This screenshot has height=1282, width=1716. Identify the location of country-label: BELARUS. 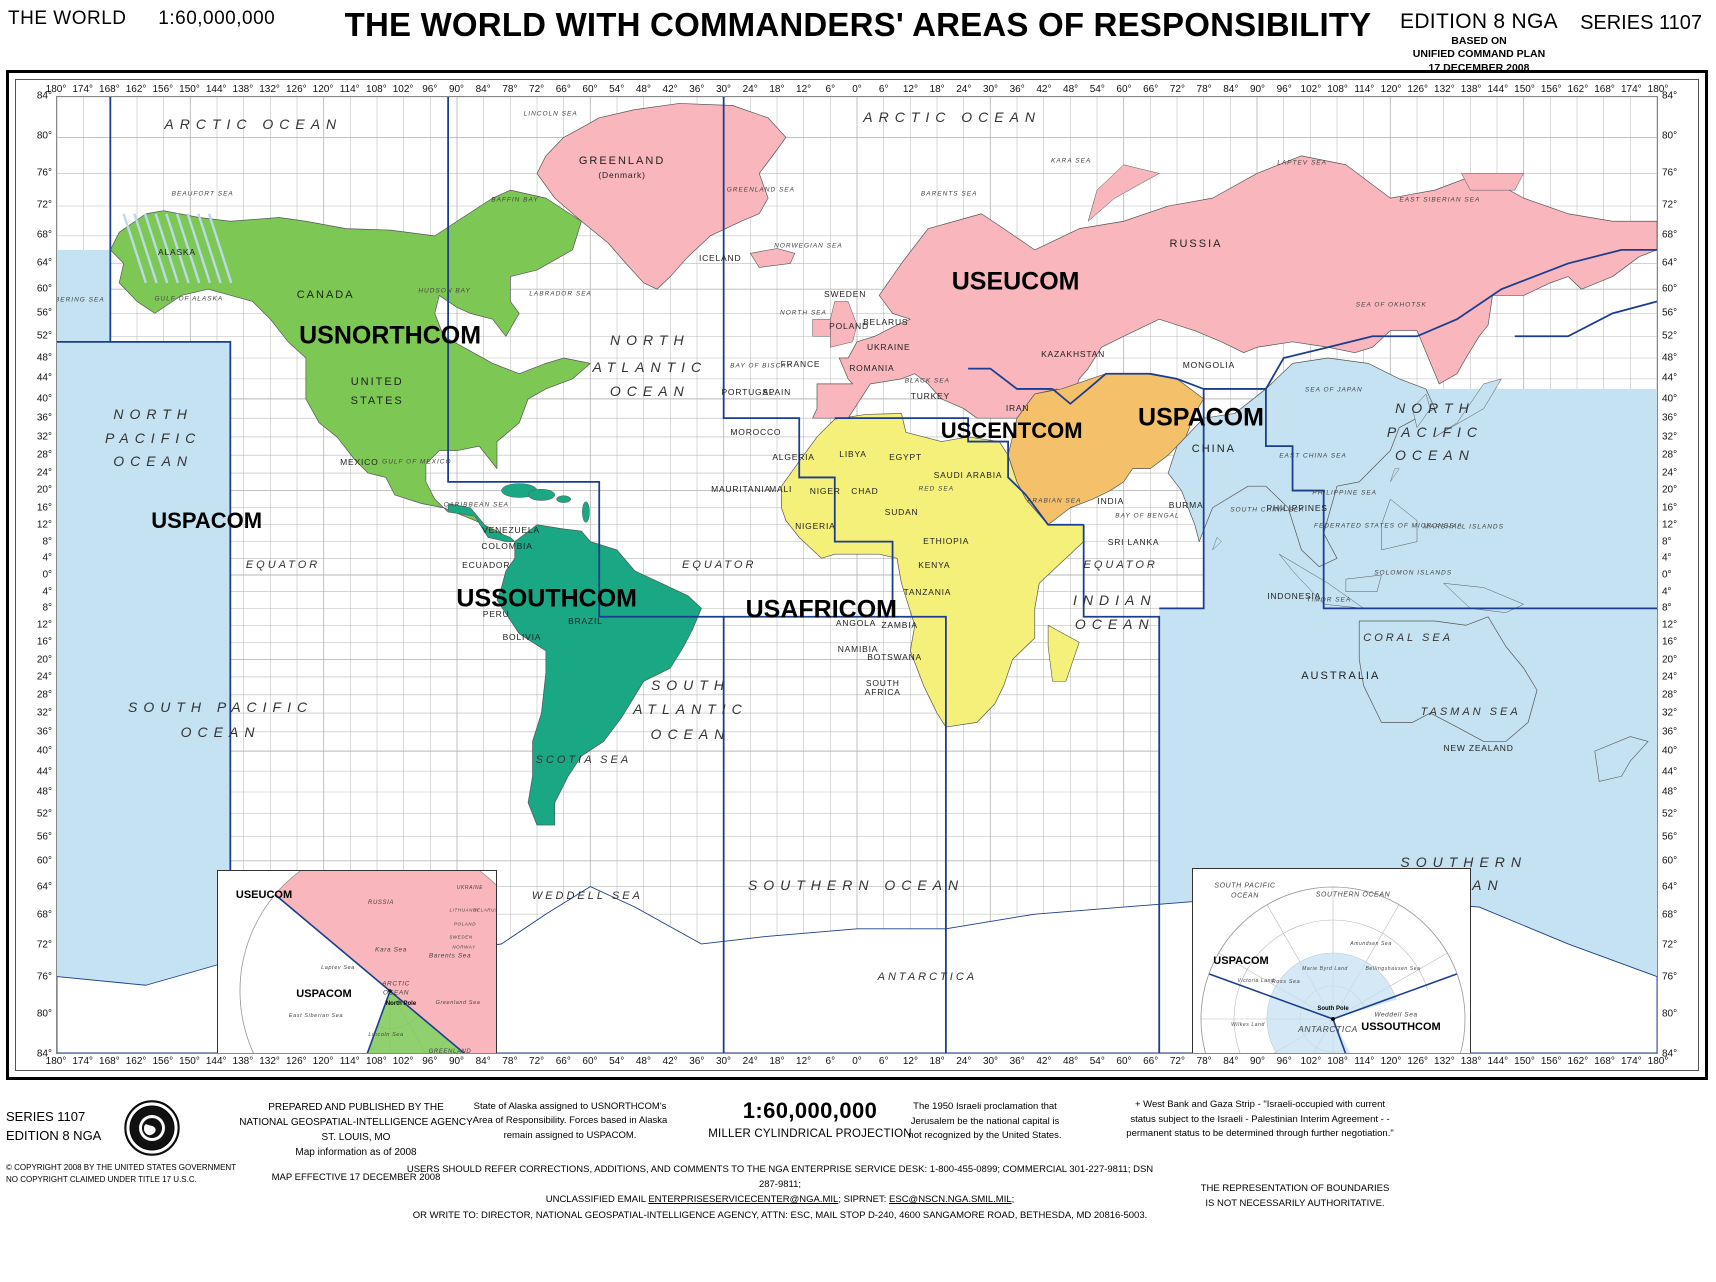
(886, 321).